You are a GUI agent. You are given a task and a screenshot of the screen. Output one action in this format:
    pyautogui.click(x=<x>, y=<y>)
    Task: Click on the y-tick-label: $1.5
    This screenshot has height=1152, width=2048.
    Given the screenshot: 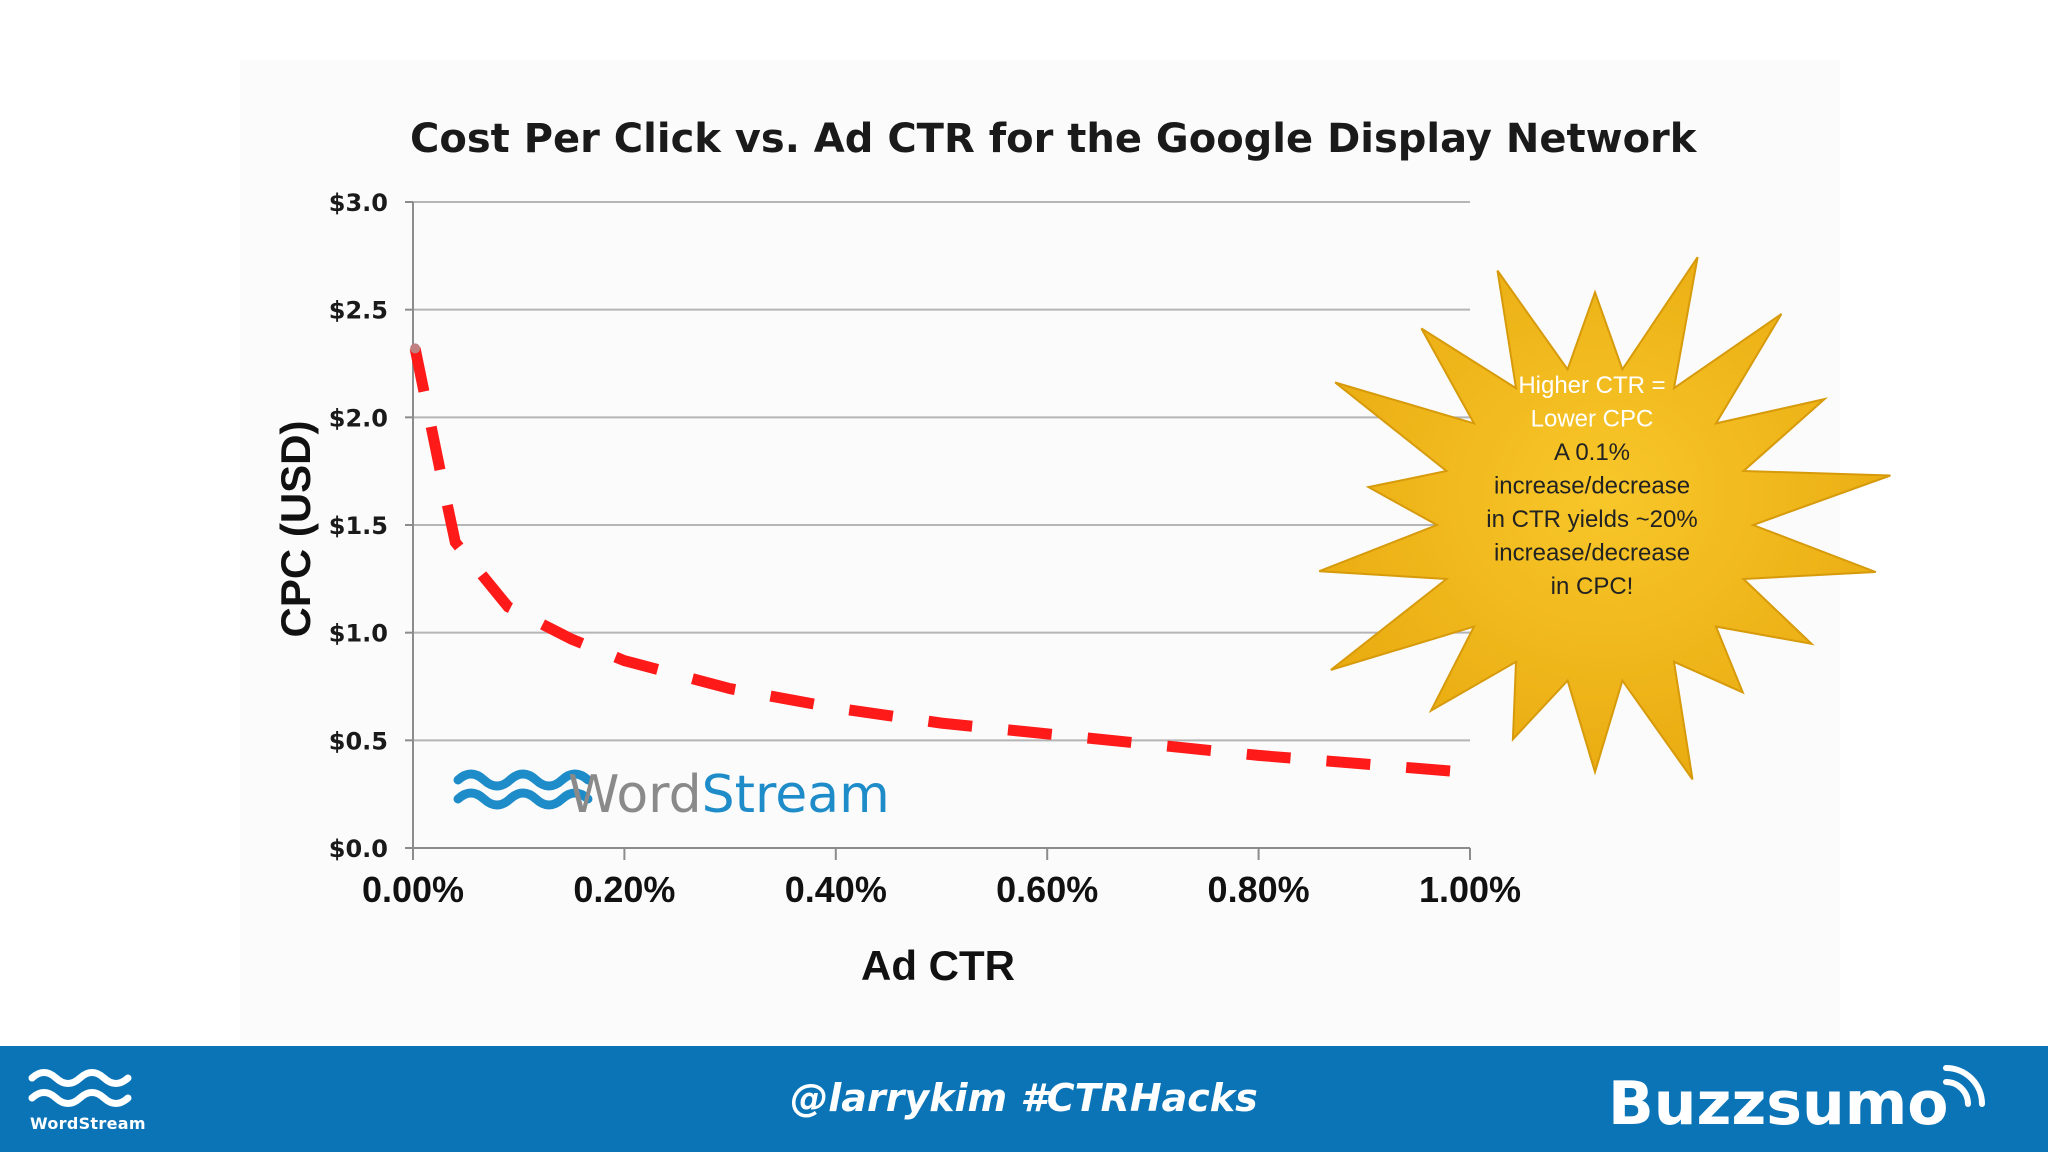 What is the action you would take?
    pyautogui.click(x=358, y=526)
    